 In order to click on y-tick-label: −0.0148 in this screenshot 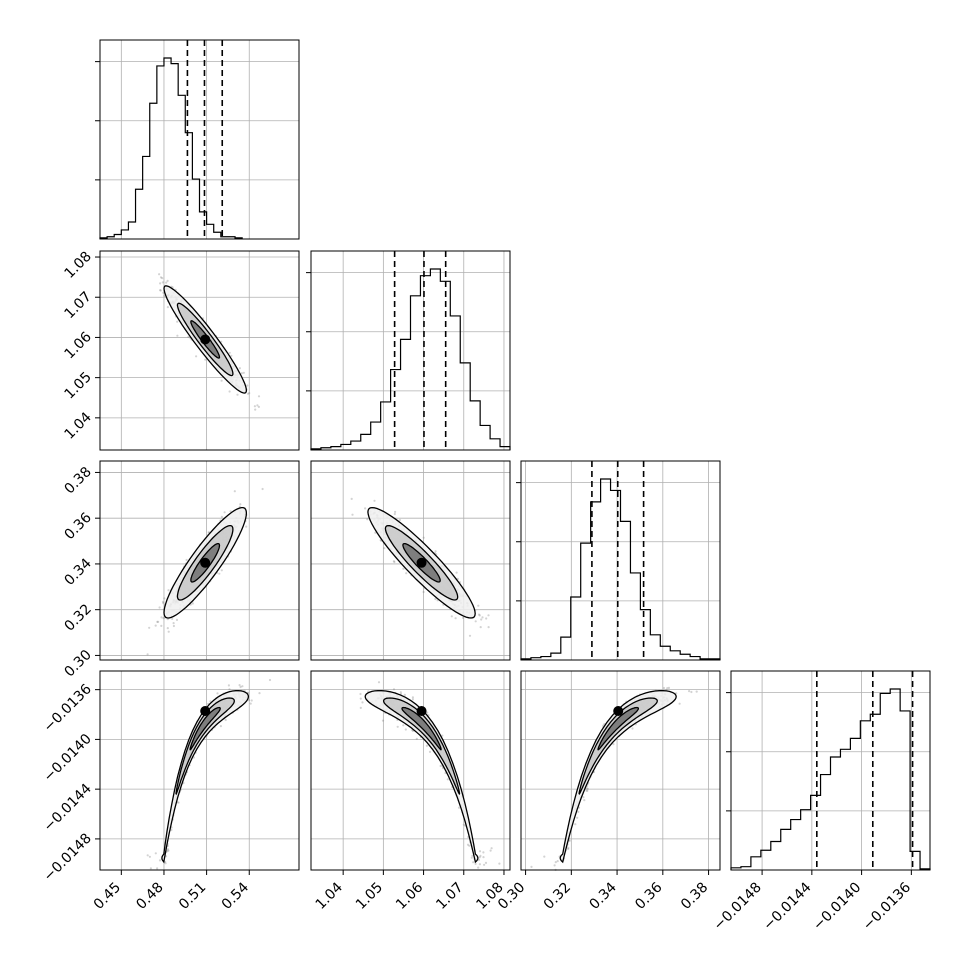, I will do `click(68, 857)`.